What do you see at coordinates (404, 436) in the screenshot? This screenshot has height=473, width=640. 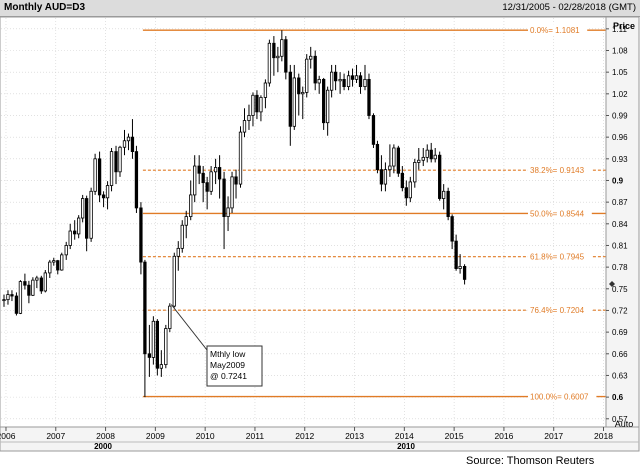 I see `x-tick-label: 2014` at bounding box center [404, 436].